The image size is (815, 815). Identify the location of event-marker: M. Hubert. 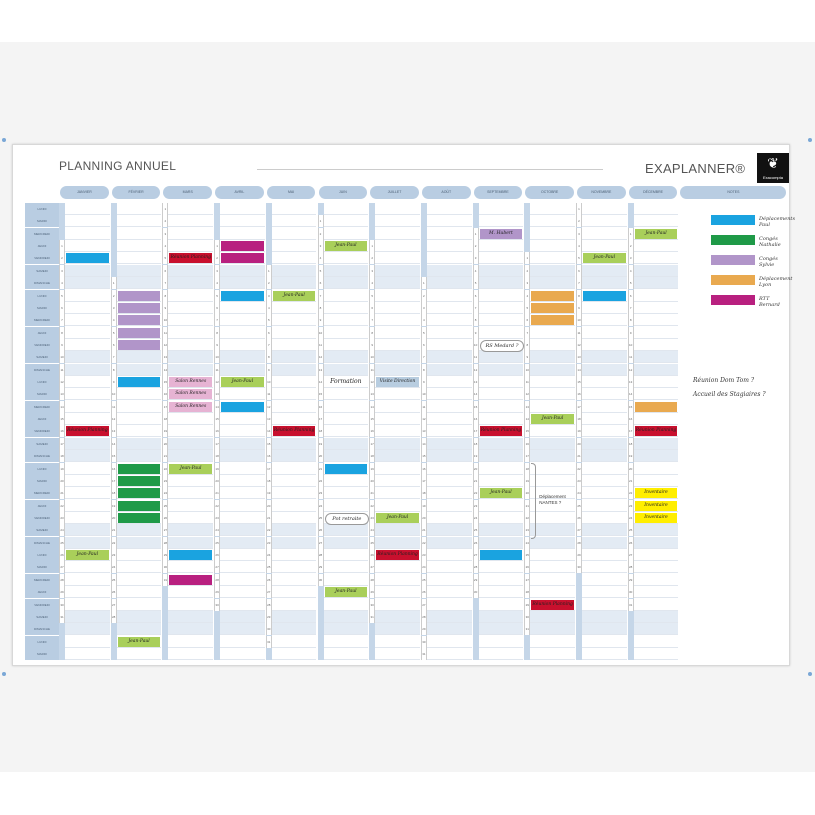
(501, 233).